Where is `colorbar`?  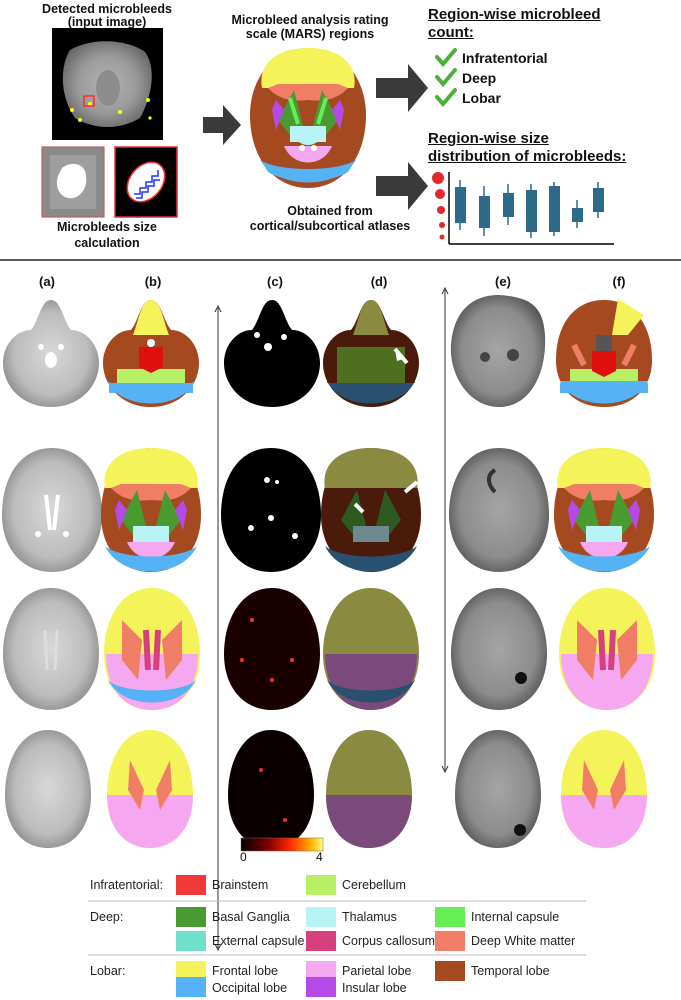
colorbar is located at coordinates (282, 844).